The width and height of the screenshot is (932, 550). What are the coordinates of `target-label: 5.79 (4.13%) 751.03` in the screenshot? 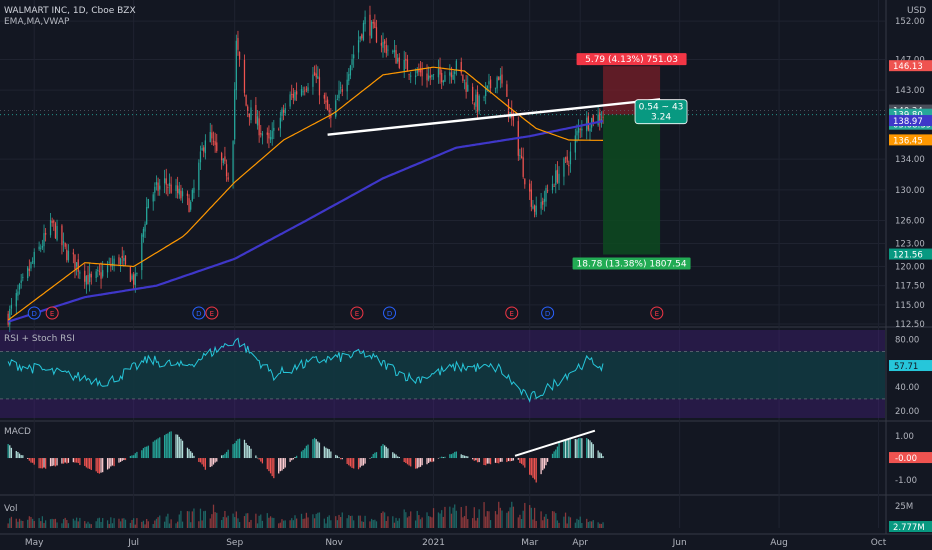 It's located at (631, 60).